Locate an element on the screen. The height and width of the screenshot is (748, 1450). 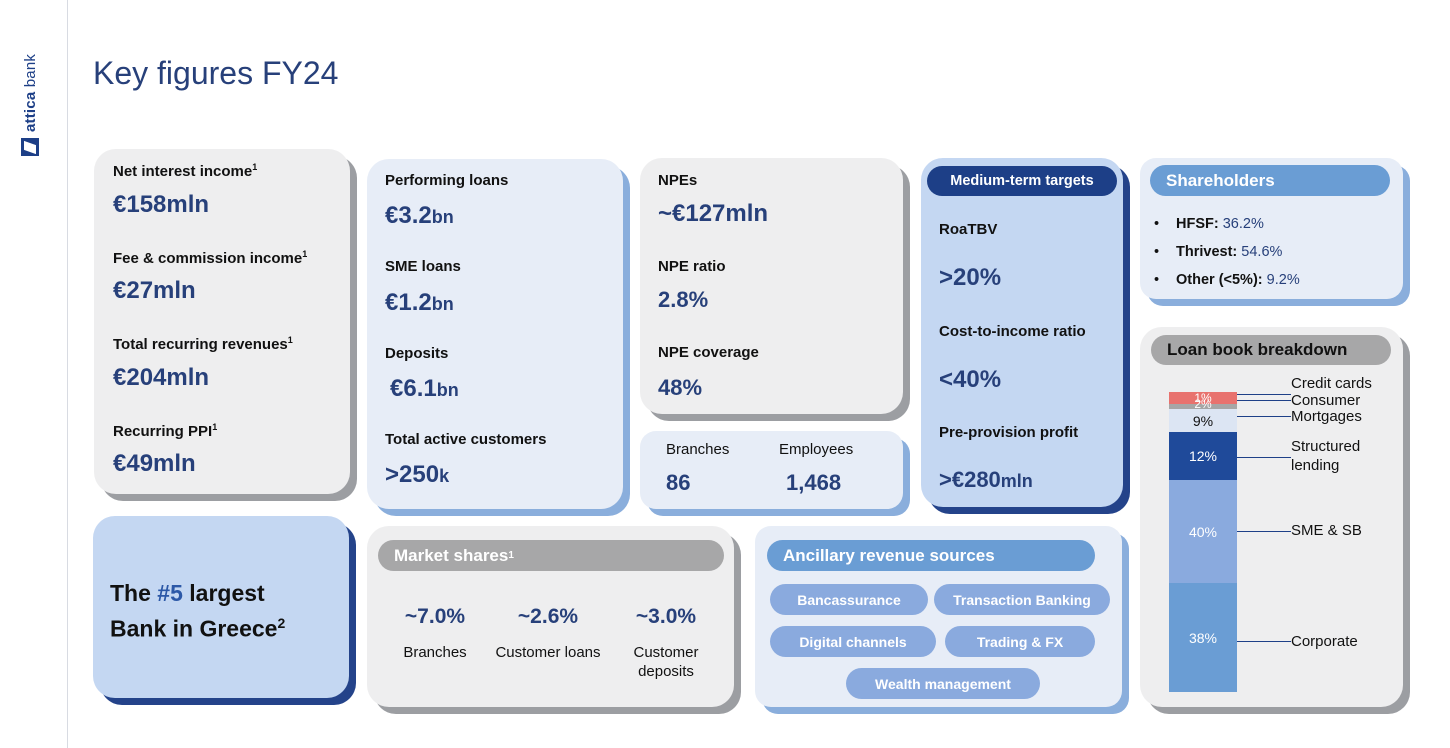
loan-book-chart: 1% 2% 9% 12% 40% 38% is located at coordinates (1203, 541).